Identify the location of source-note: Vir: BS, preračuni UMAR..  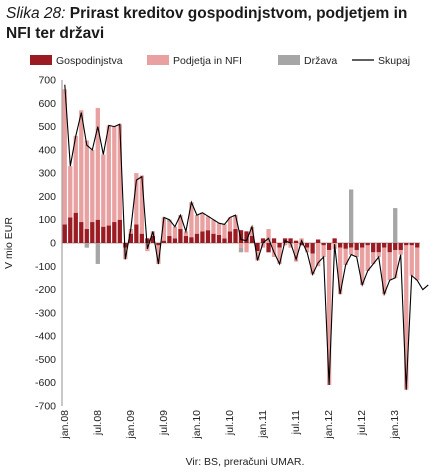
(245, 462).